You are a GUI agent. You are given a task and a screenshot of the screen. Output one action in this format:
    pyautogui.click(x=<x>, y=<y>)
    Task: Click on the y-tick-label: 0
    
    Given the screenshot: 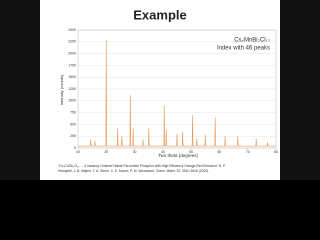 What is the action you would take?
    pyautogui.click(x=75, y=148)
    